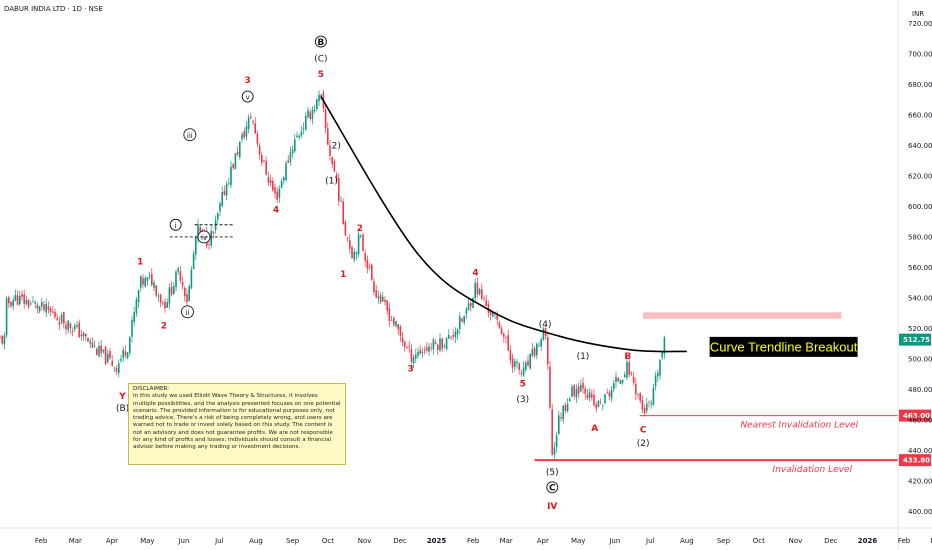 Image resolution: width=932 pixels, height=550 pixels. I want to click on time-tick-label: Mar, so click(75, 541).